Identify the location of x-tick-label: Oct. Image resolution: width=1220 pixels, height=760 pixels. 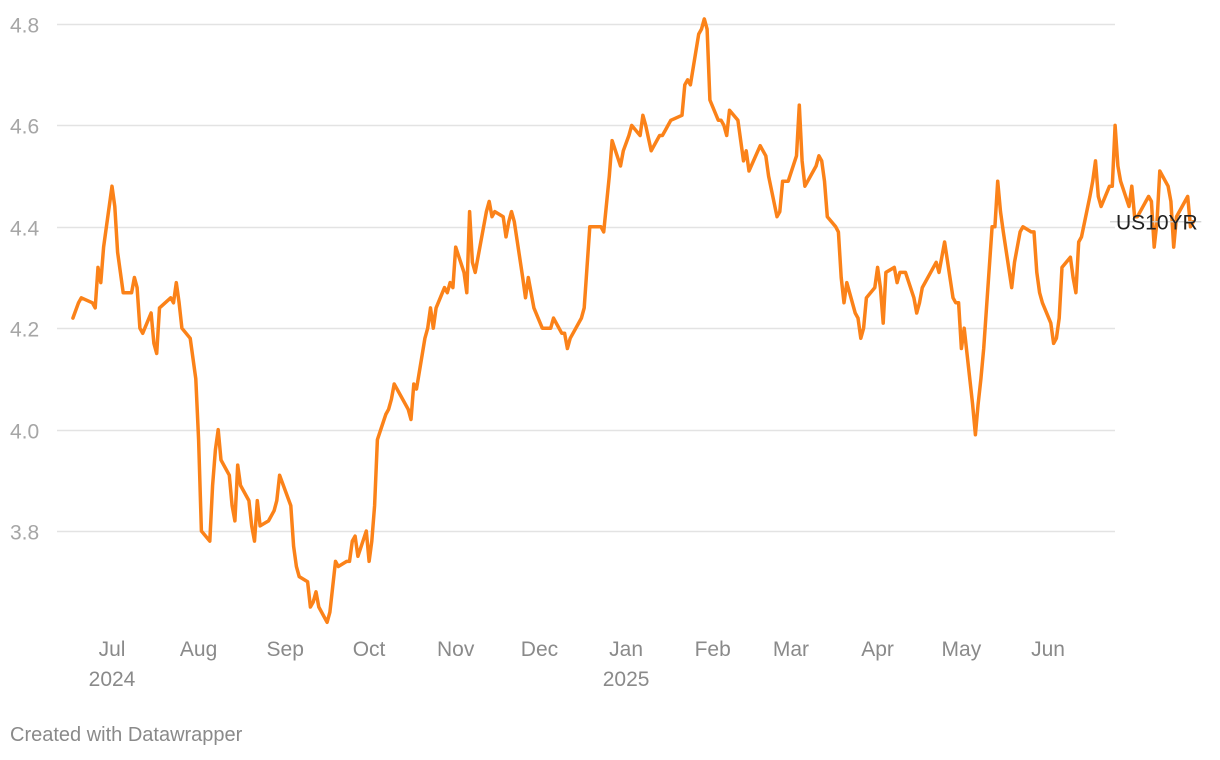
(369, 649).